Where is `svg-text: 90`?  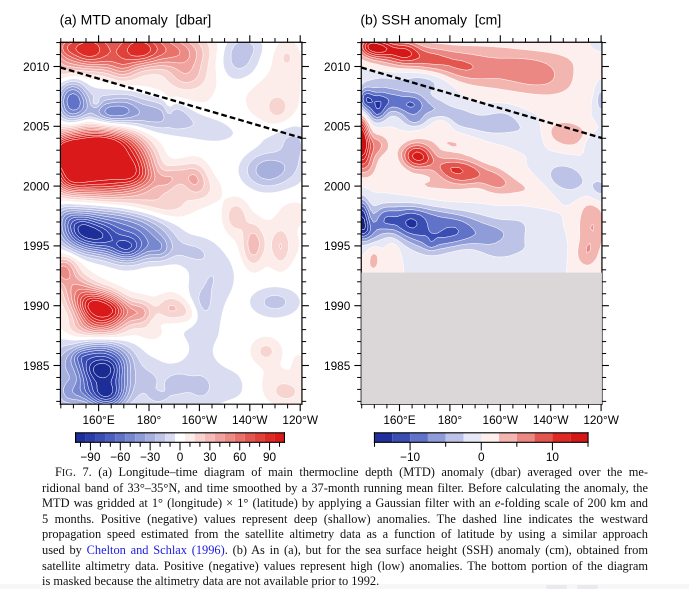 svg-text: 90 is located at coordinates (270, 457).